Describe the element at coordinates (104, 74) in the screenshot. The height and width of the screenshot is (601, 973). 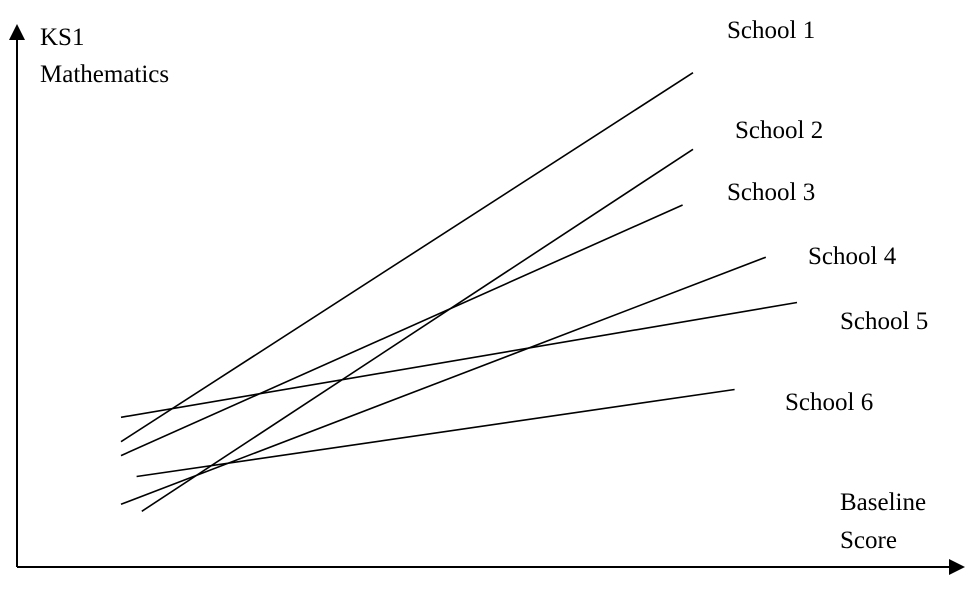
I see `y-axis-label-line-2: Mathematics` at that location.